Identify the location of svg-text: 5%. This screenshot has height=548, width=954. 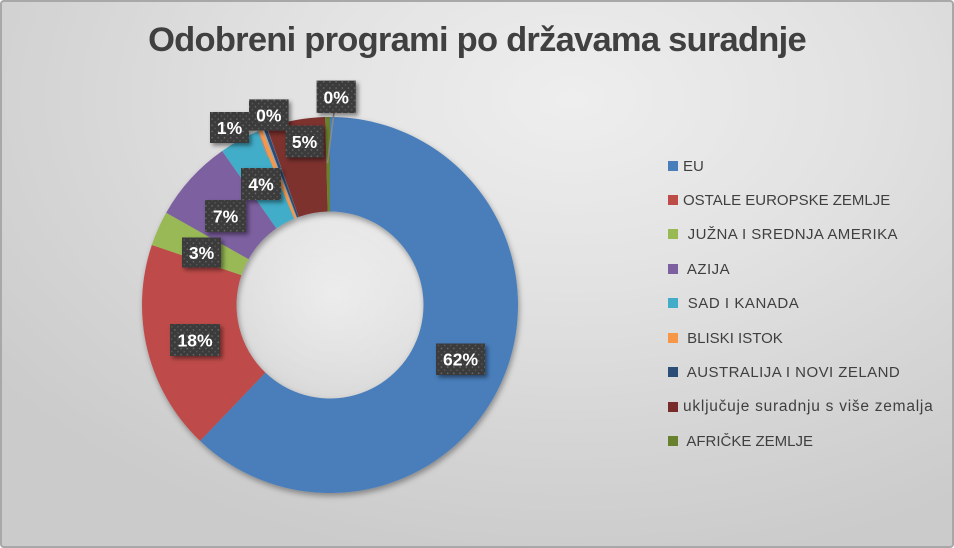
(305, 142).